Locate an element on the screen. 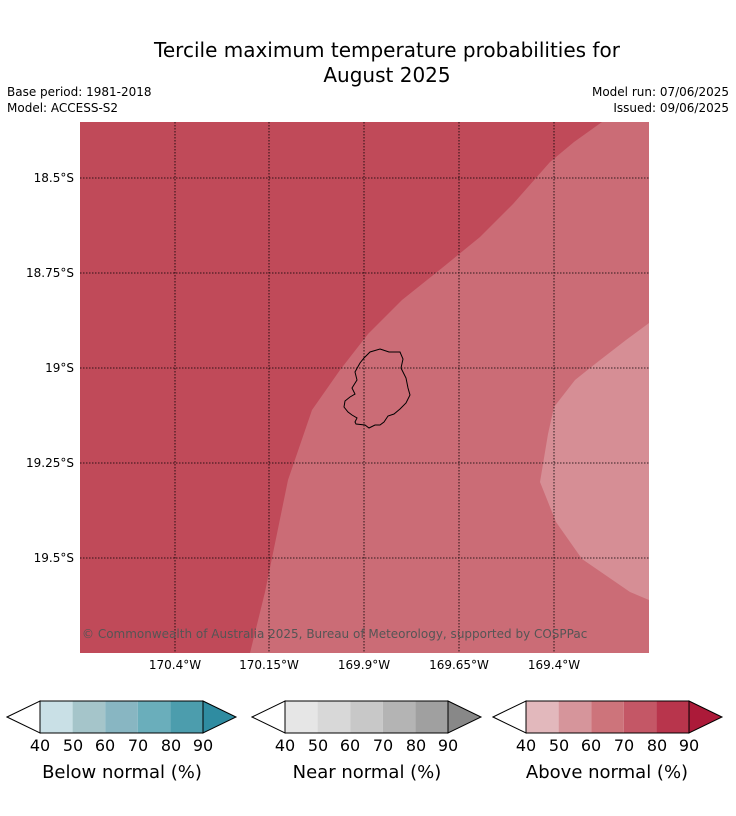  lat-label-5: 19.5°S is located at coordinates (53, 558).